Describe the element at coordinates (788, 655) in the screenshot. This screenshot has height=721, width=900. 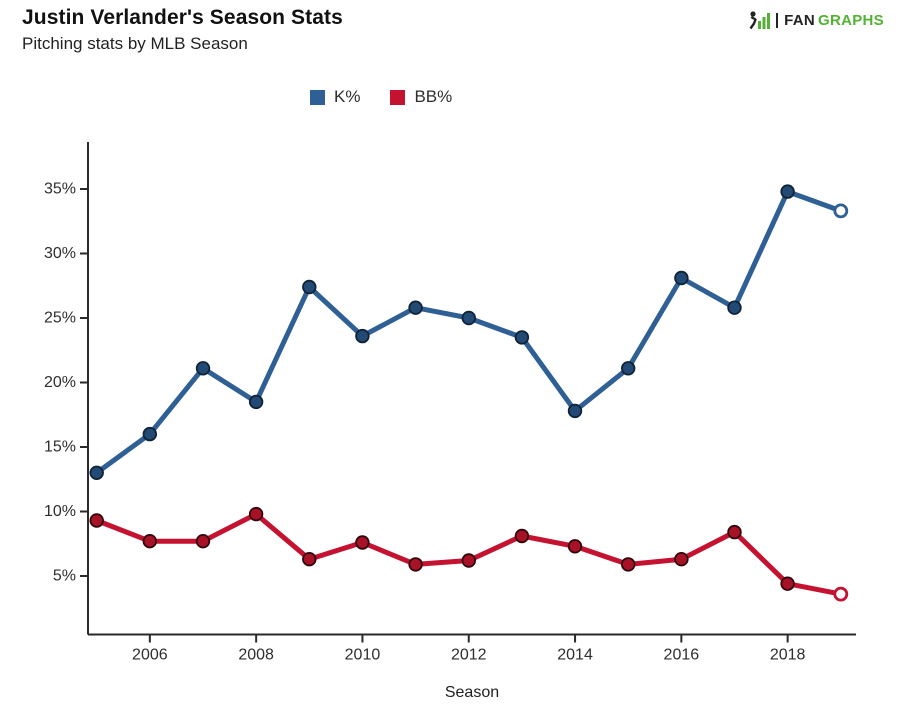
I see `x-tick-label: 2018` at that location.